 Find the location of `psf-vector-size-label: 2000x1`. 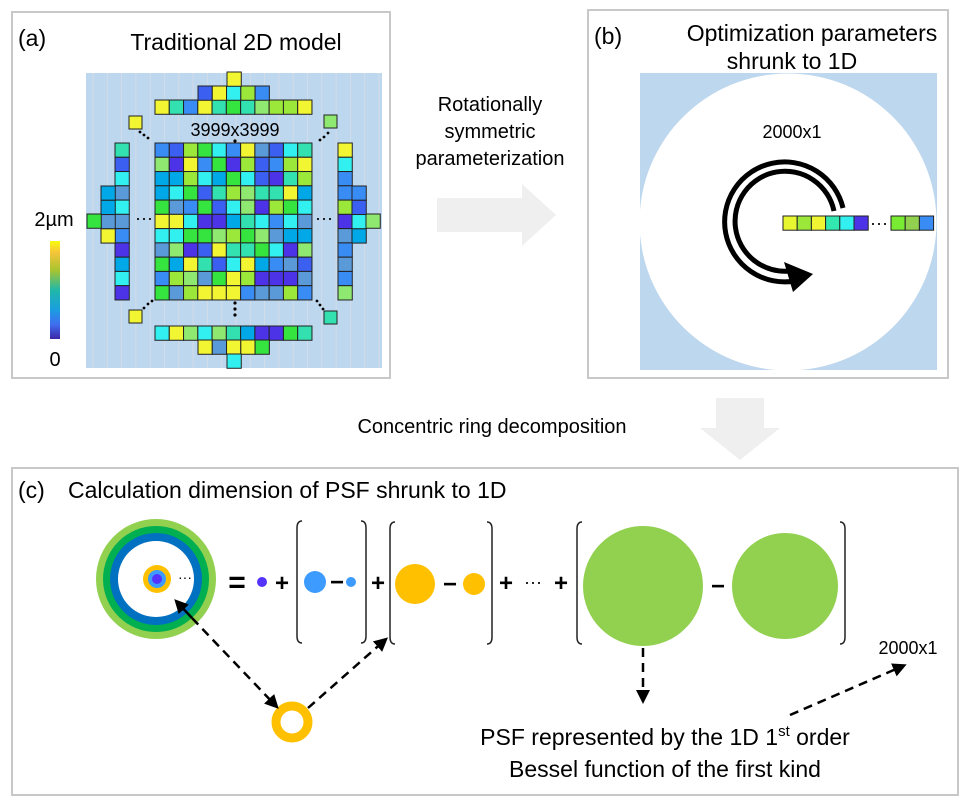

psf-vector-size-label: 2000x1 is located at coordinates (907, 648).